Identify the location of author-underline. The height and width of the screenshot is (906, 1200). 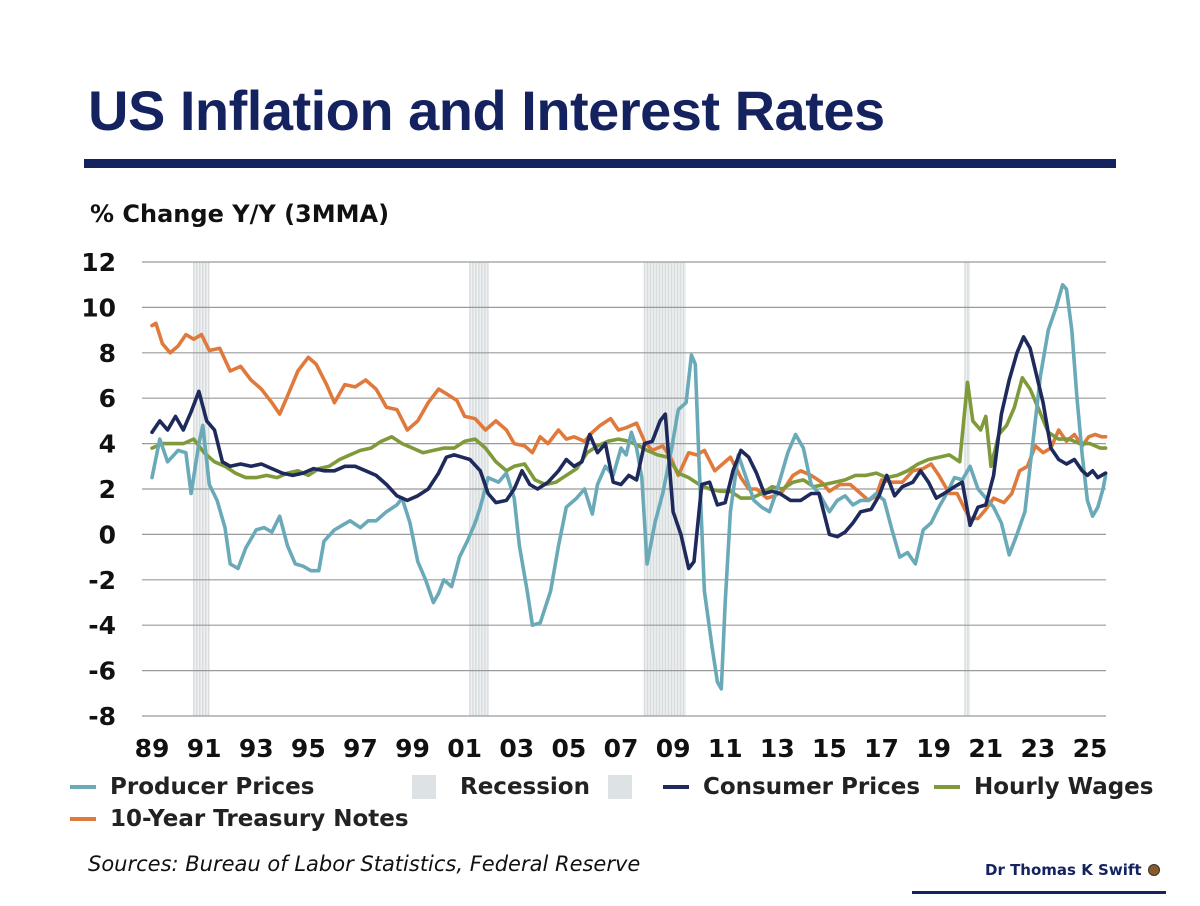
(1039, 892).